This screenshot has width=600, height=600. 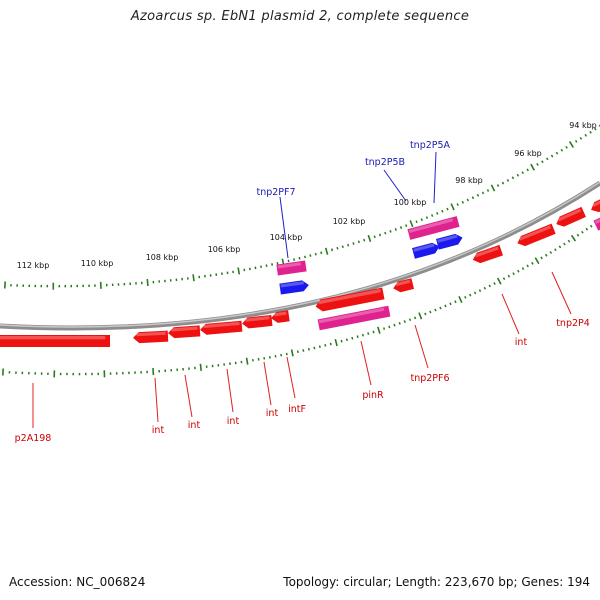 I want to click on tick-label: 108 kbp, so click(x=162, y=257).